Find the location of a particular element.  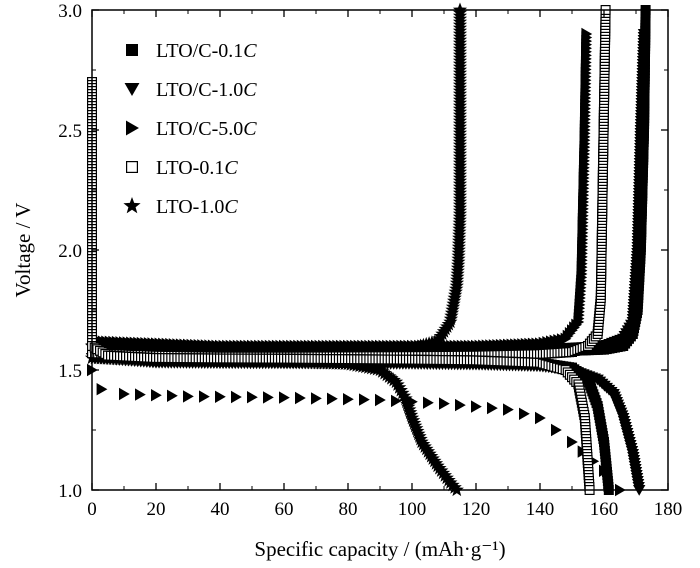

x-tick-label: 180 is located at coordinates (668, 509).